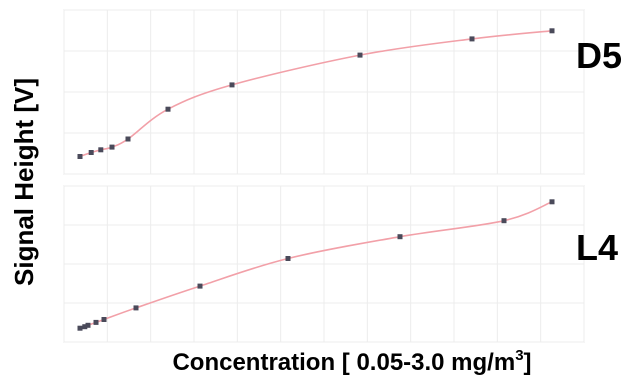 Image resolution: width=641 pixels, height=378 pixels. I want to click on x-axis-label: Concentration [ 0.05-3.0 mg/m3], so click(351, 361).